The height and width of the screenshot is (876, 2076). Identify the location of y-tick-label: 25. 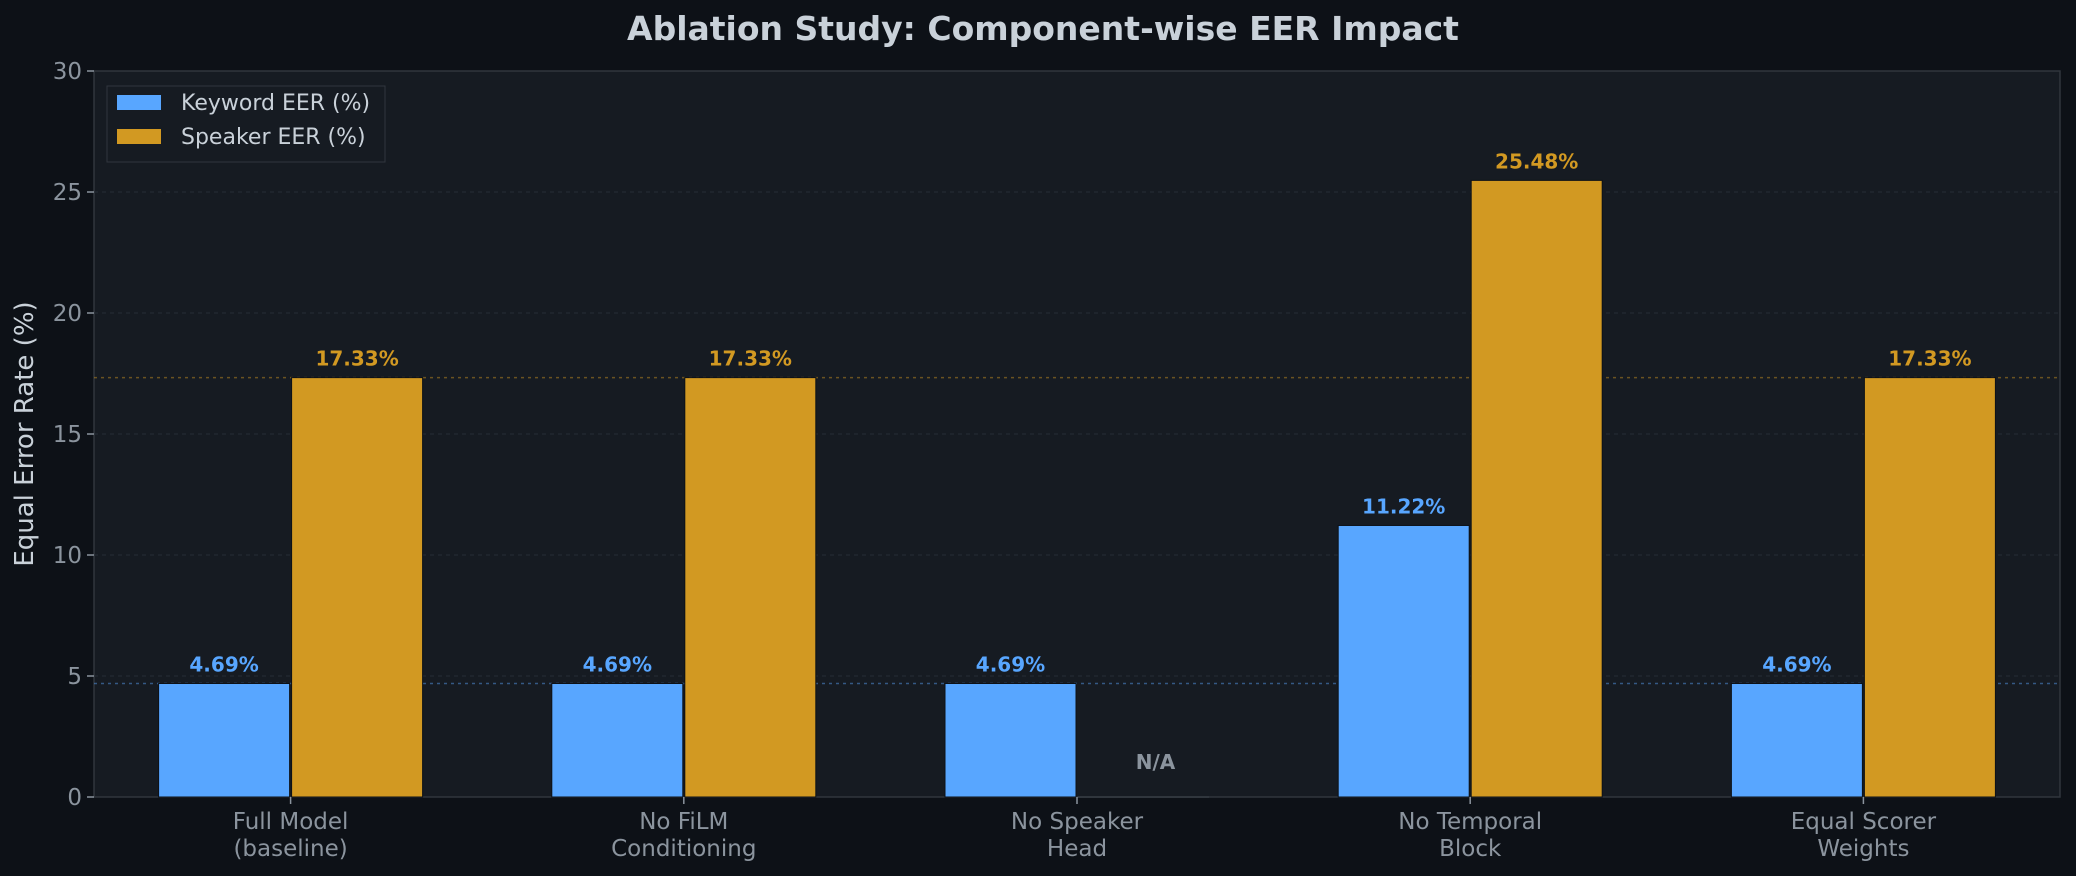
(67, 193).